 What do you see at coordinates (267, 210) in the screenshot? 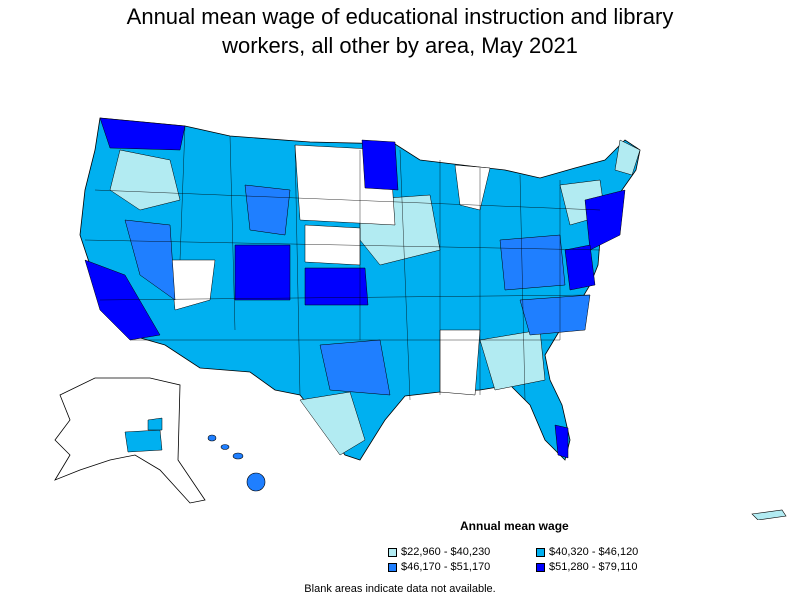
I see `region-tier3-wyoming` at bounding box center [267, 210].